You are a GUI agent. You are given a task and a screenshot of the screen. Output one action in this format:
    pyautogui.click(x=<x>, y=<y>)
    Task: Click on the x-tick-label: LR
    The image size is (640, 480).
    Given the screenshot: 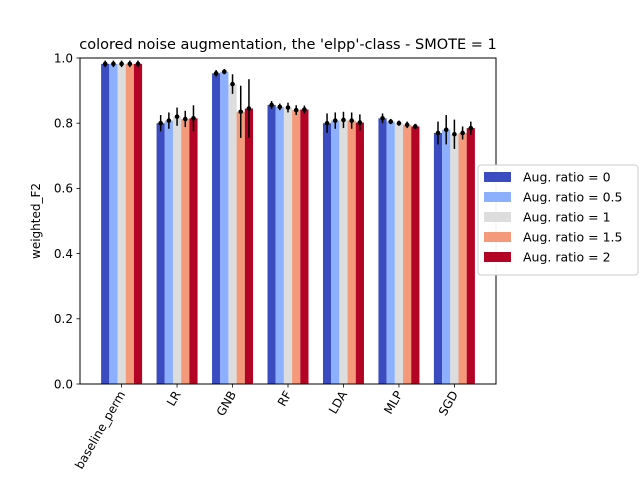 What is the action you would take?
    pyautogui.click(x=174, y=399)
    